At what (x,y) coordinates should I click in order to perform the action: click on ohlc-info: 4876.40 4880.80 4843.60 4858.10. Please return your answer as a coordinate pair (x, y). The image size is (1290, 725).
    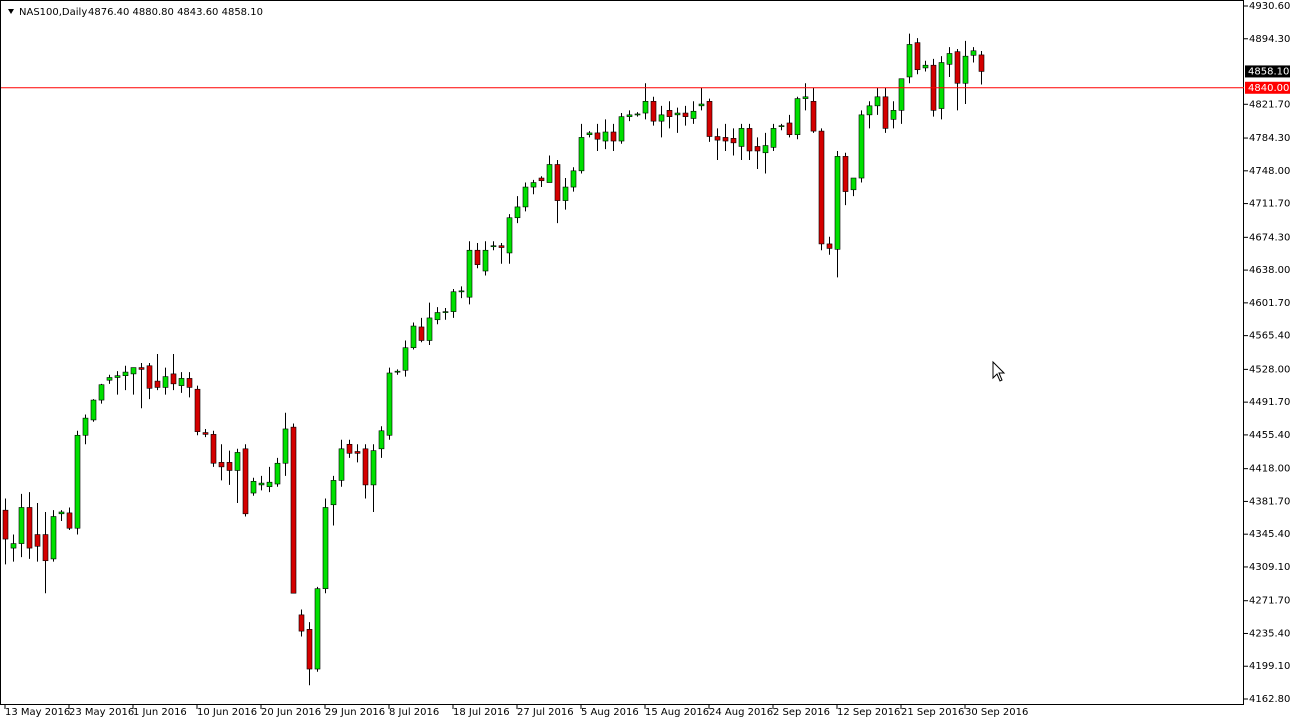
    Looking at the image, I should click on (175, 12).